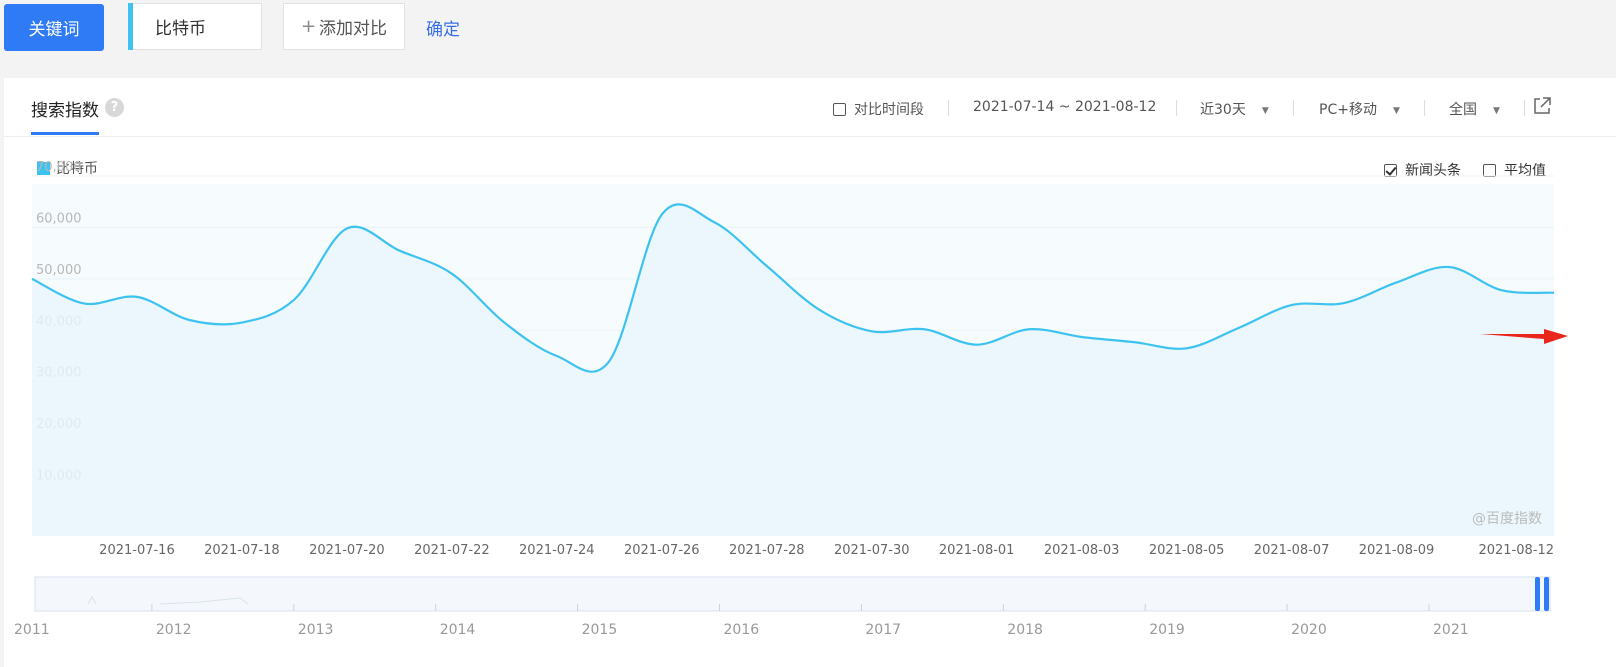 Image resolution: width=1616 pixels, height=667 pixels. I want to click on compare-period-label: 对比时间段, so click(889, 110).